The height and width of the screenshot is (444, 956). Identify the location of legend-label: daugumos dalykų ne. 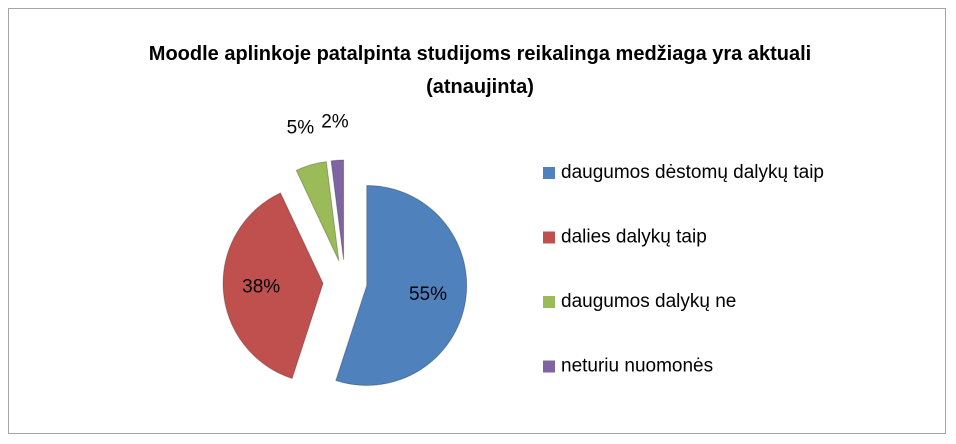
(648, 301).